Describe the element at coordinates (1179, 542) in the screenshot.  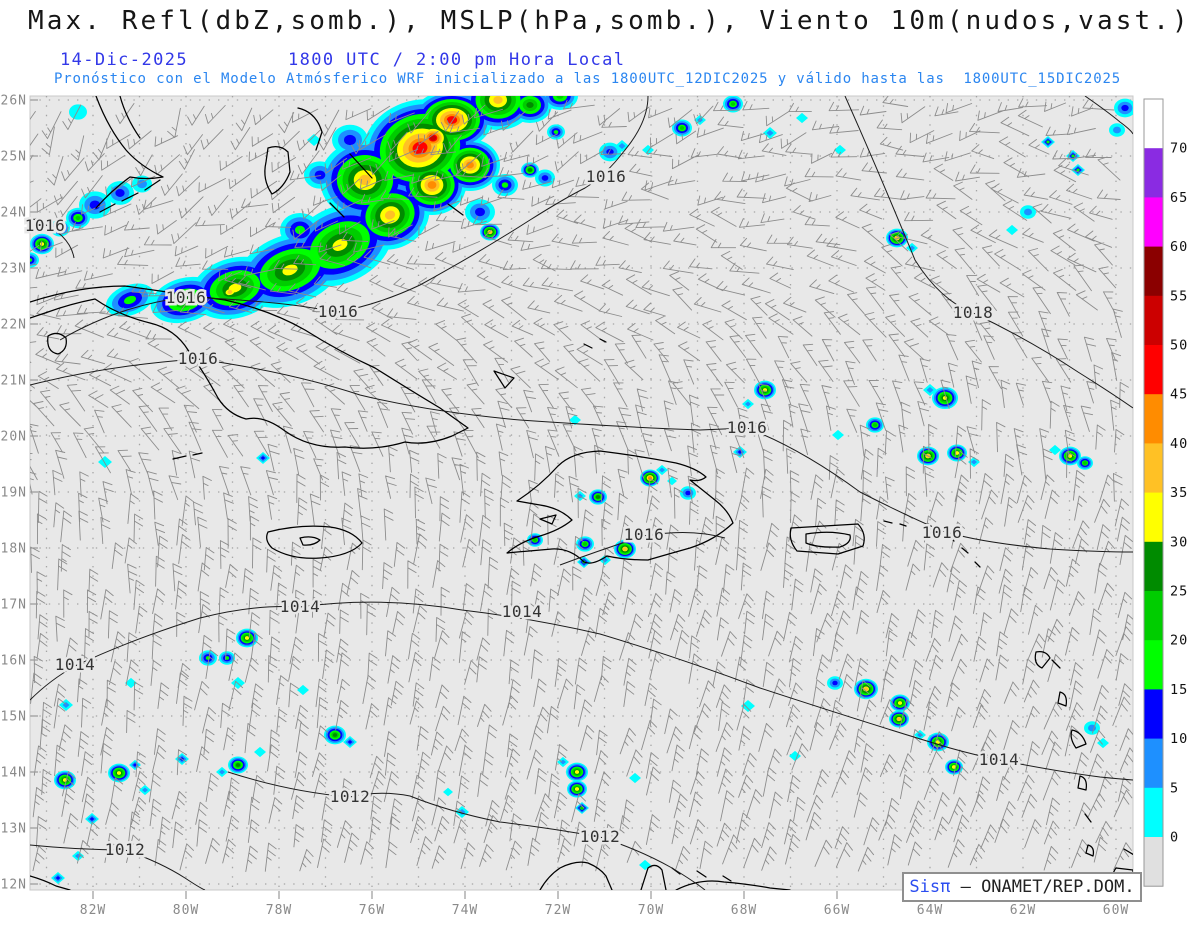
I see `colorbar-tick-label: 30` at that location.